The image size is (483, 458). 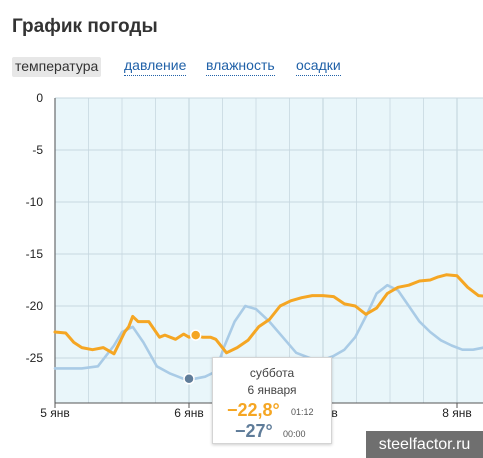 I want to click on history-highlight-point, so click(x=189, y=379).